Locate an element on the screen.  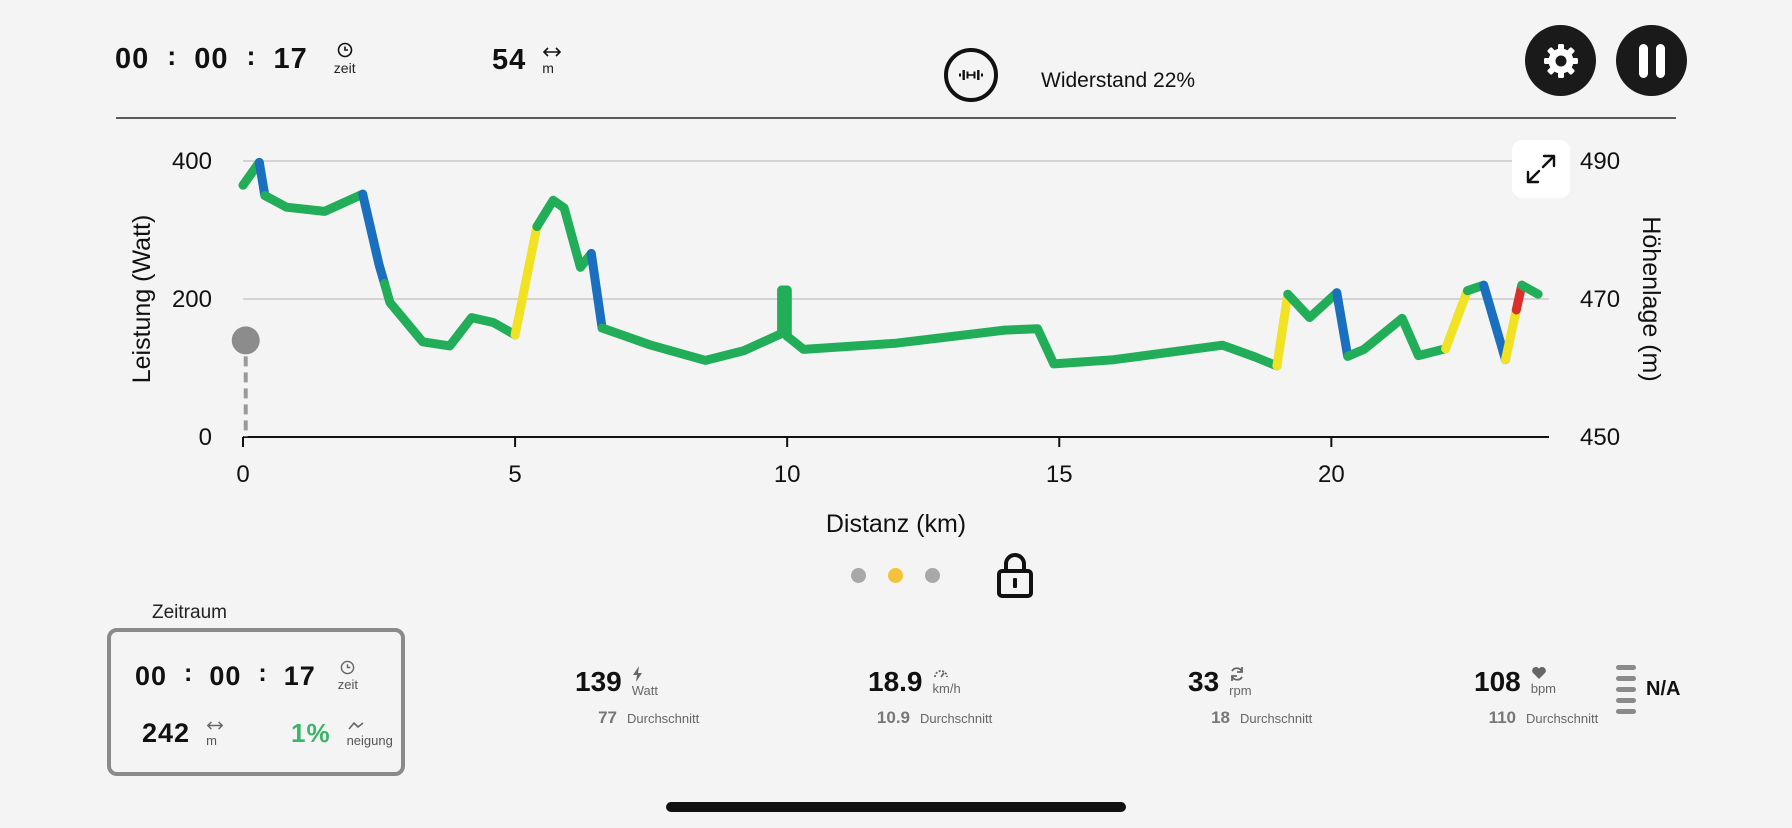
distance-display: 54 m is located at coordinates (527, 60).